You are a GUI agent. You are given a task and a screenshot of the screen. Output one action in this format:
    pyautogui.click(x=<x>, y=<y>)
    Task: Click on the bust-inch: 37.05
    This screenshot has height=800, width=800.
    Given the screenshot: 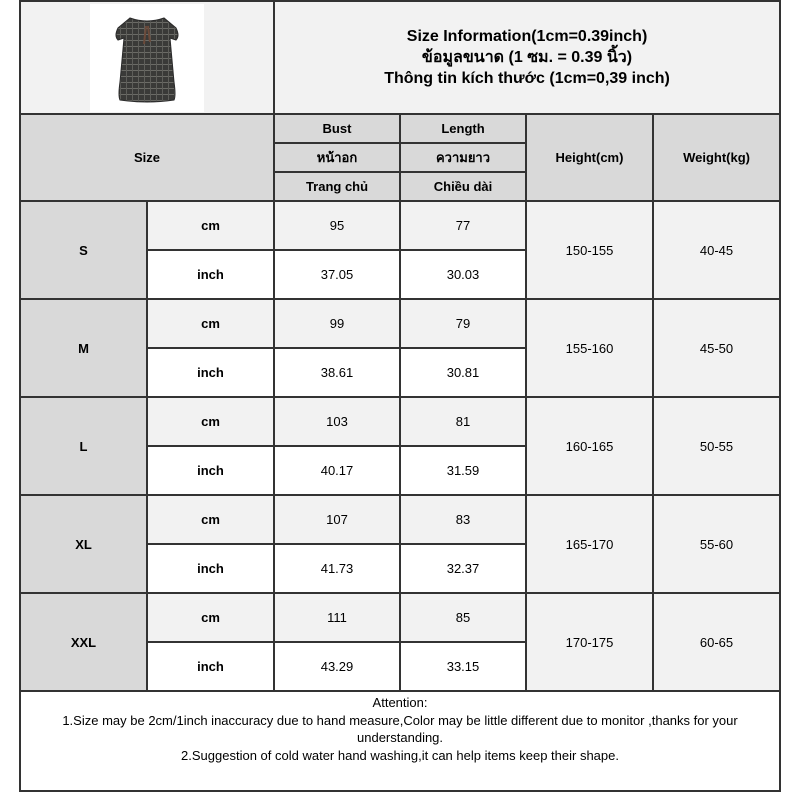 What is the action you would take?
    pyautogui.click(x=337, y=274)
    